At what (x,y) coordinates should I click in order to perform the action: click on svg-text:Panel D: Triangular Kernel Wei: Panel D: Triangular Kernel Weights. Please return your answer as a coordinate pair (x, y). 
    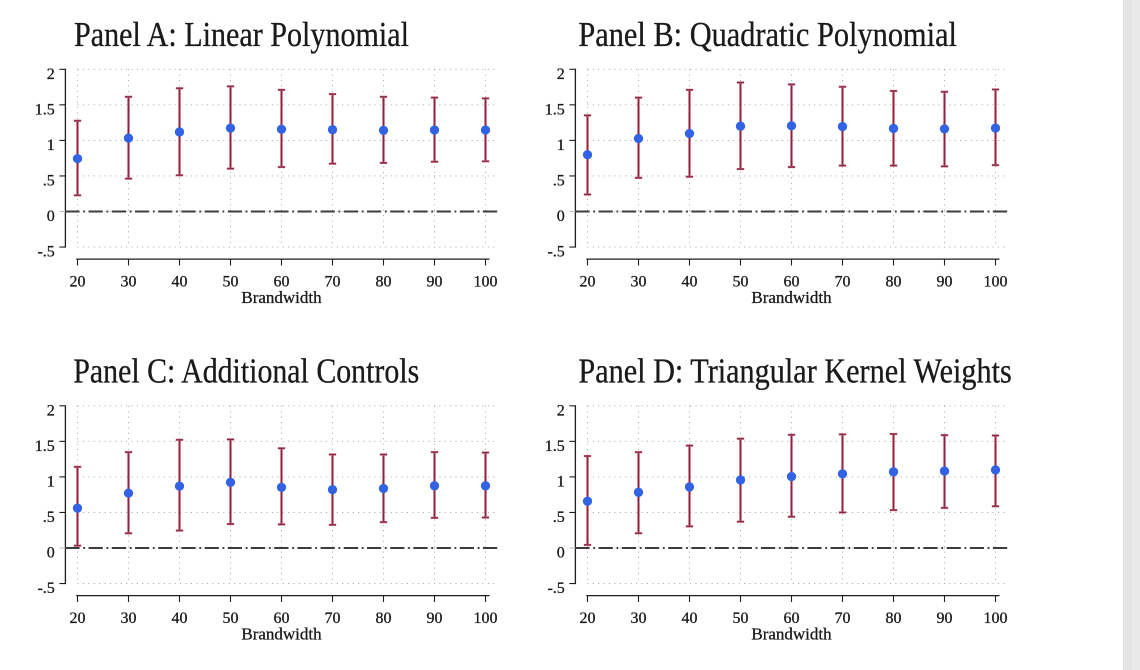
    Looking at the image, I should click on (794, 370).